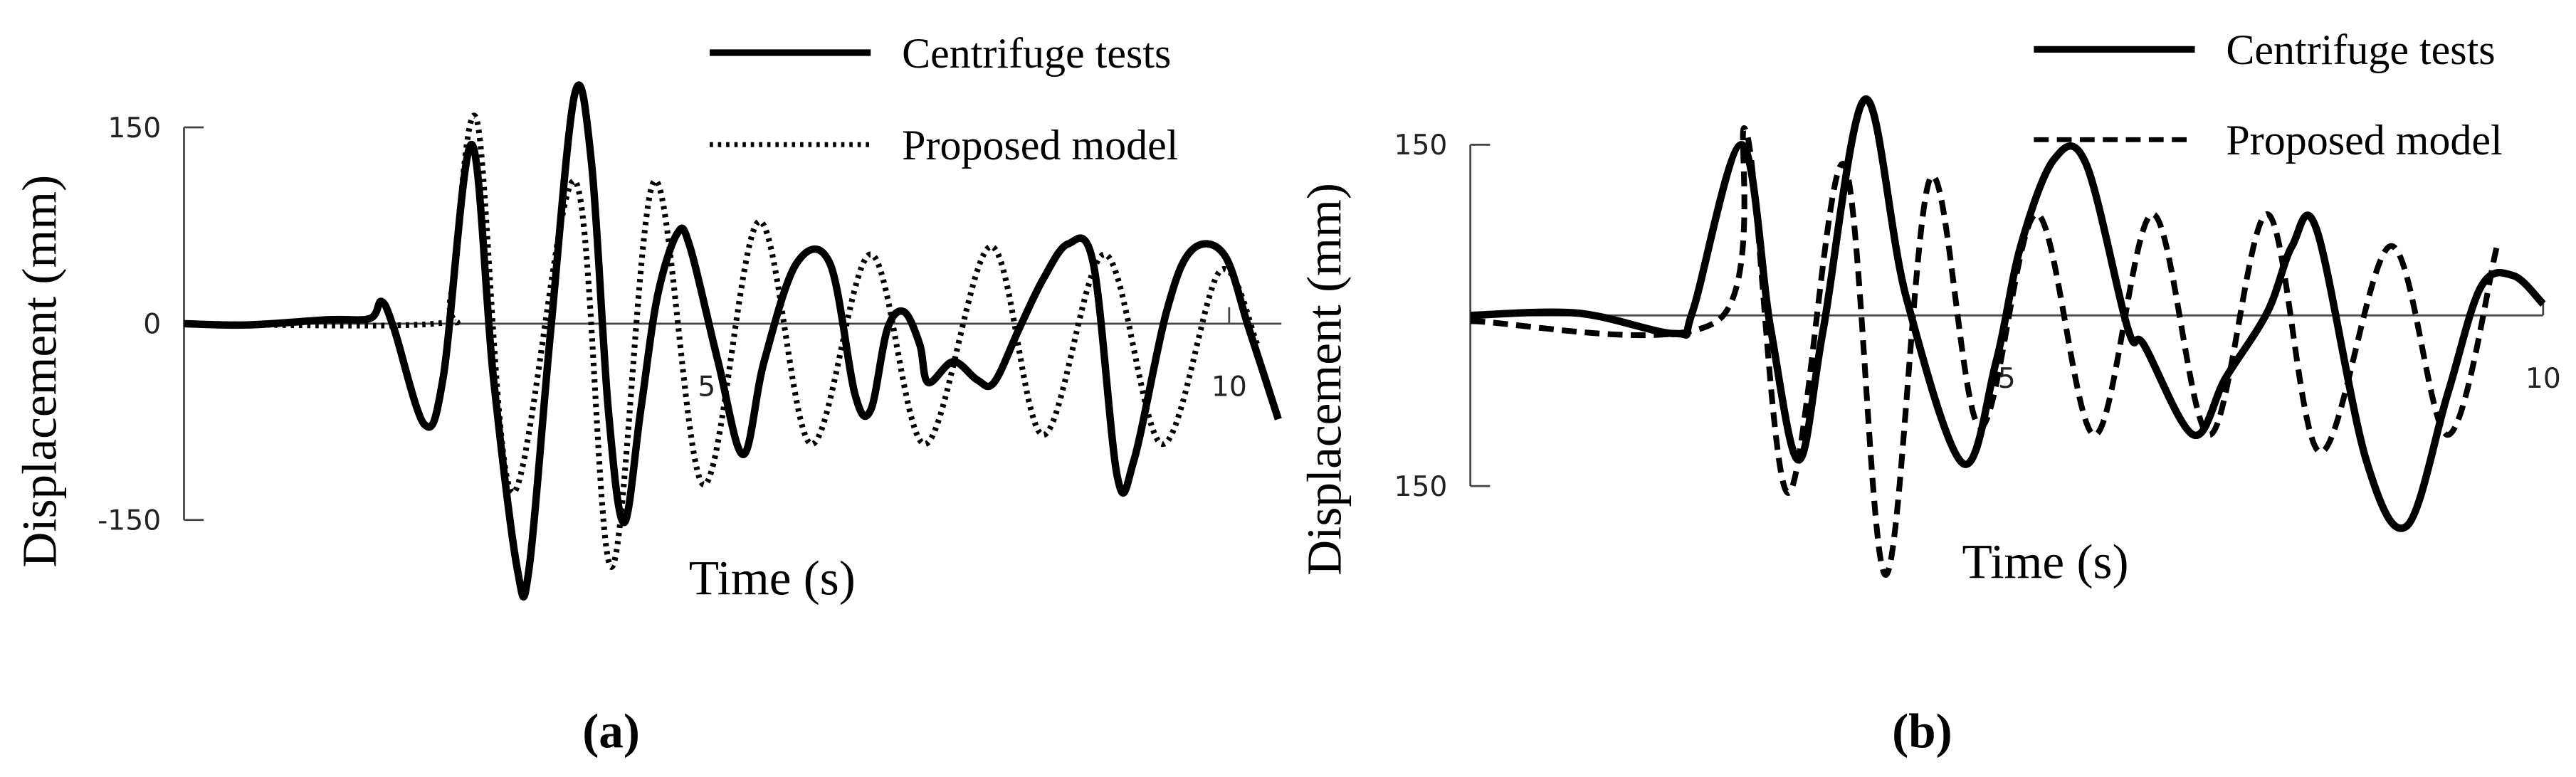 This screenshot has height=777, width=2576. Describe the element at coordinates (611, 731) in the screenshot. I see `panel-label: (a)` at that location.